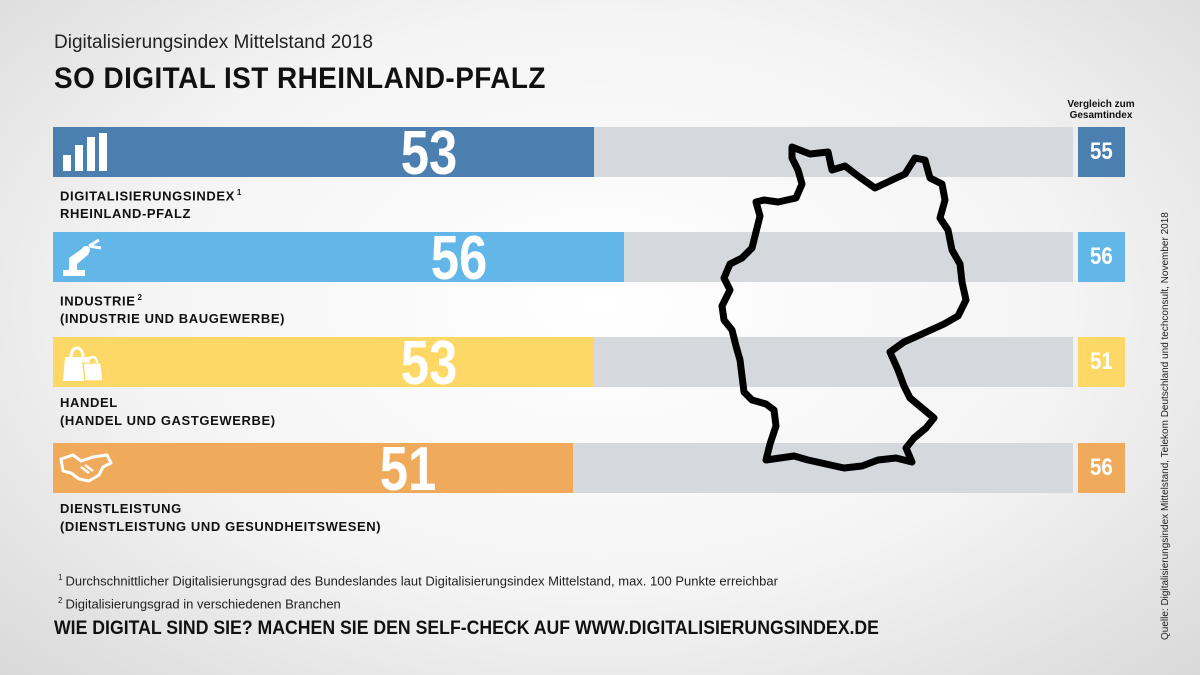 This screenshot has width=1200, height=675. What do you see at coordinates (459, 258) in the screenshot?
I see `bar-value-label: 56` at bounding box center [459, 258].